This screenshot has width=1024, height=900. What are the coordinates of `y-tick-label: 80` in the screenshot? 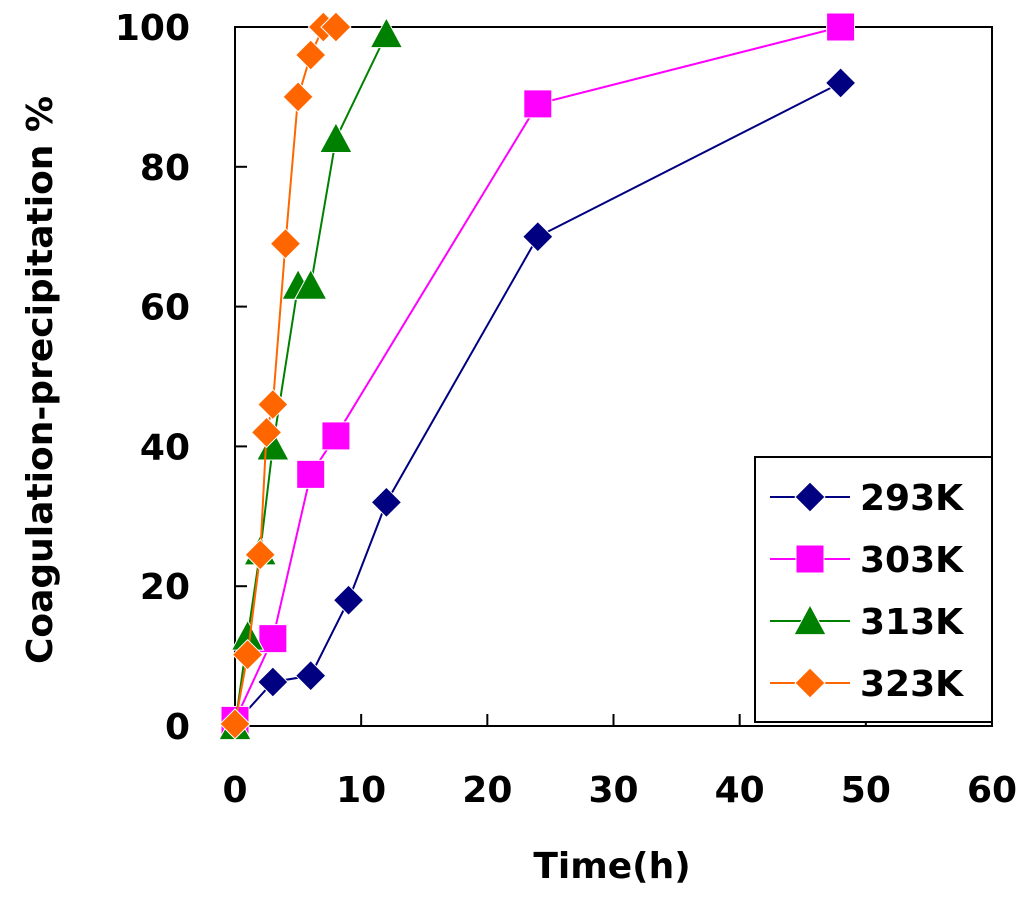 It's located at (165, 168).